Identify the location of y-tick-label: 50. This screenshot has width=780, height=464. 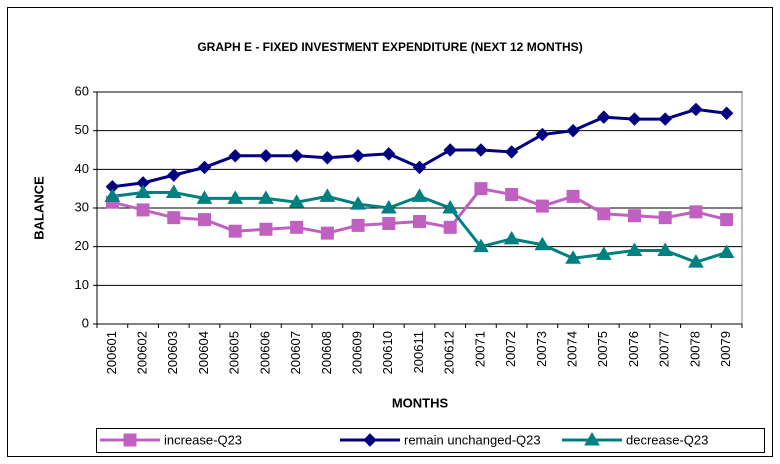
(82, 129).